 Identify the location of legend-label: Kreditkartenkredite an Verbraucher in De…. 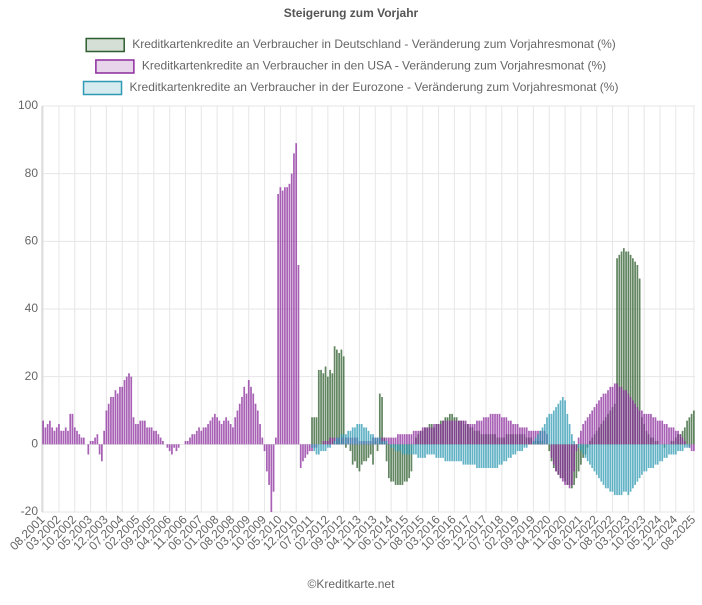
(374, 44).